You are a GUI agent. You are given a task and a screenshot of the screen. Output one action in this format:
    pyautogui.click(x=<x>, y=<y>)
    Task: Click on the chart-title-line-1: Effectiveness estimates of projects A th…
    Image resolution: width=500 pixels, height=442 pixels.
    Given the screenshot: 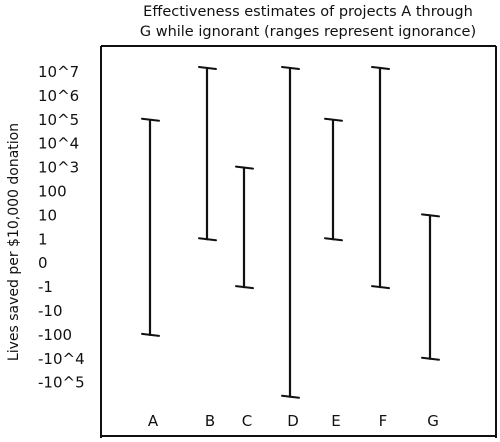 What is the action you would take?
    pyautogui.click(x=308, y=12)
    